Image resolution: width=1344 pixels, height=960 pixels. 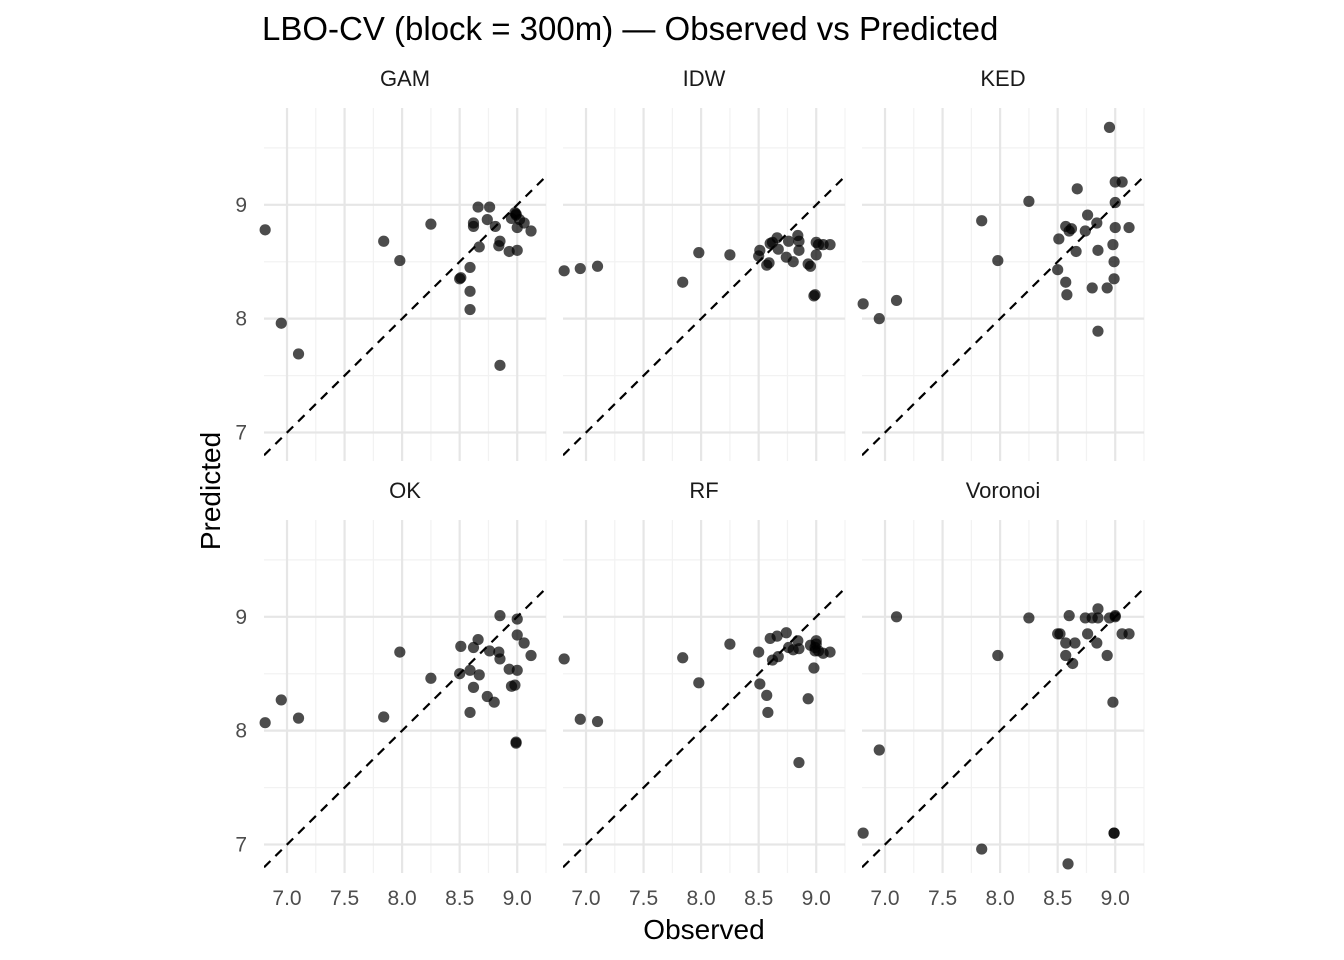 I want to click on facet-label: KED, so click(x=1002, y=78).